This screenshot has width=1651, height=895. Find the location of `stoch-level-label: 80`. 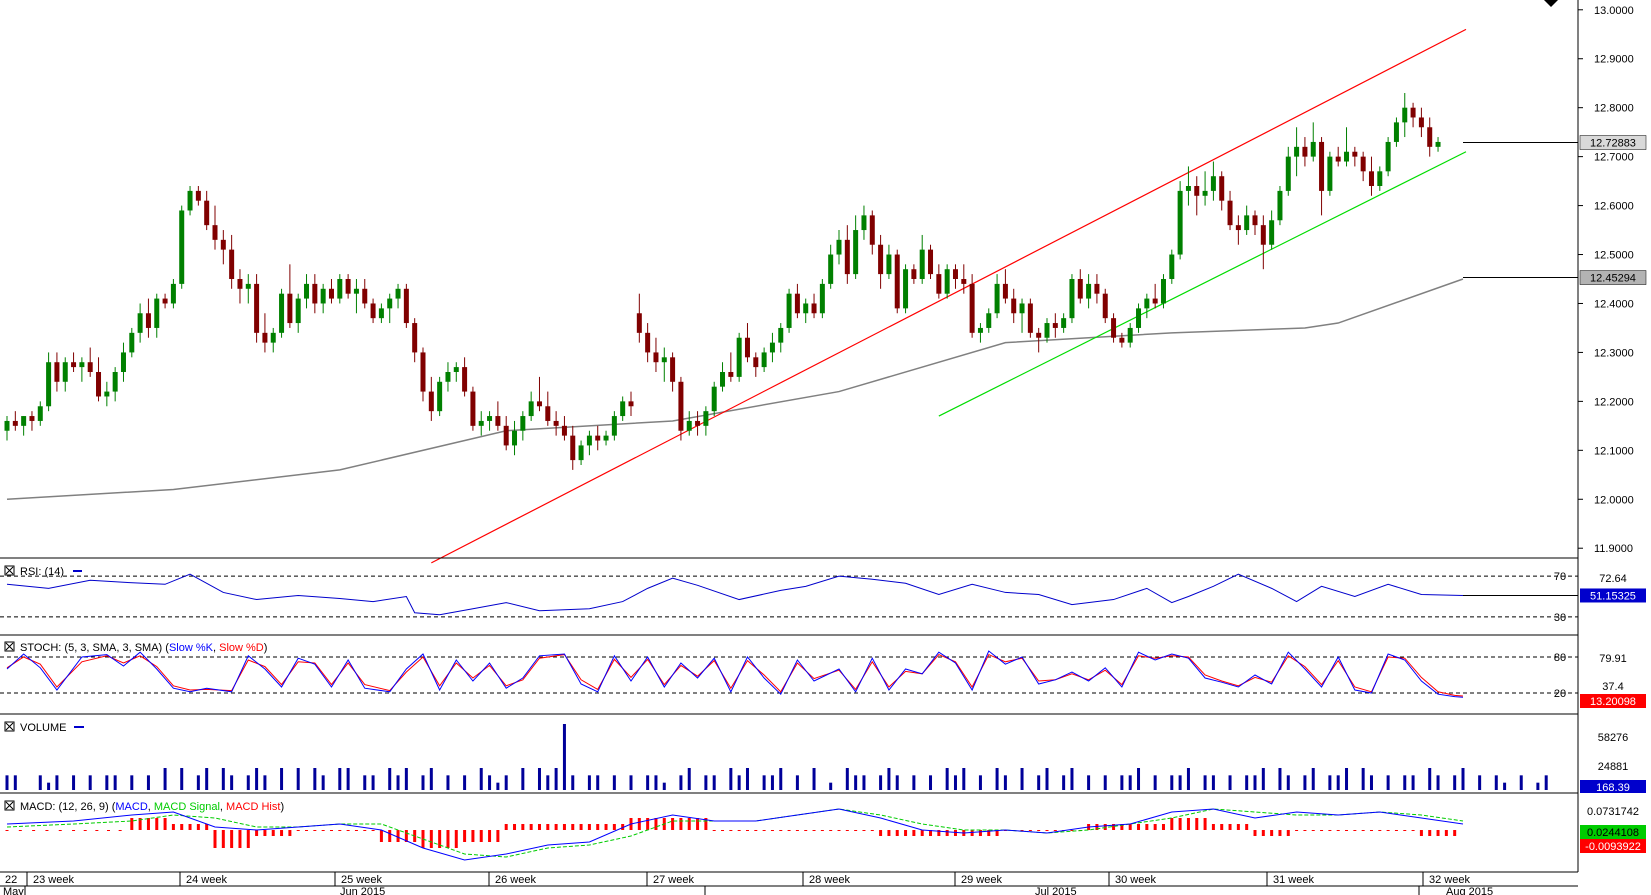

stoch-level-label: 80 is located at coordinates (1560, 658).